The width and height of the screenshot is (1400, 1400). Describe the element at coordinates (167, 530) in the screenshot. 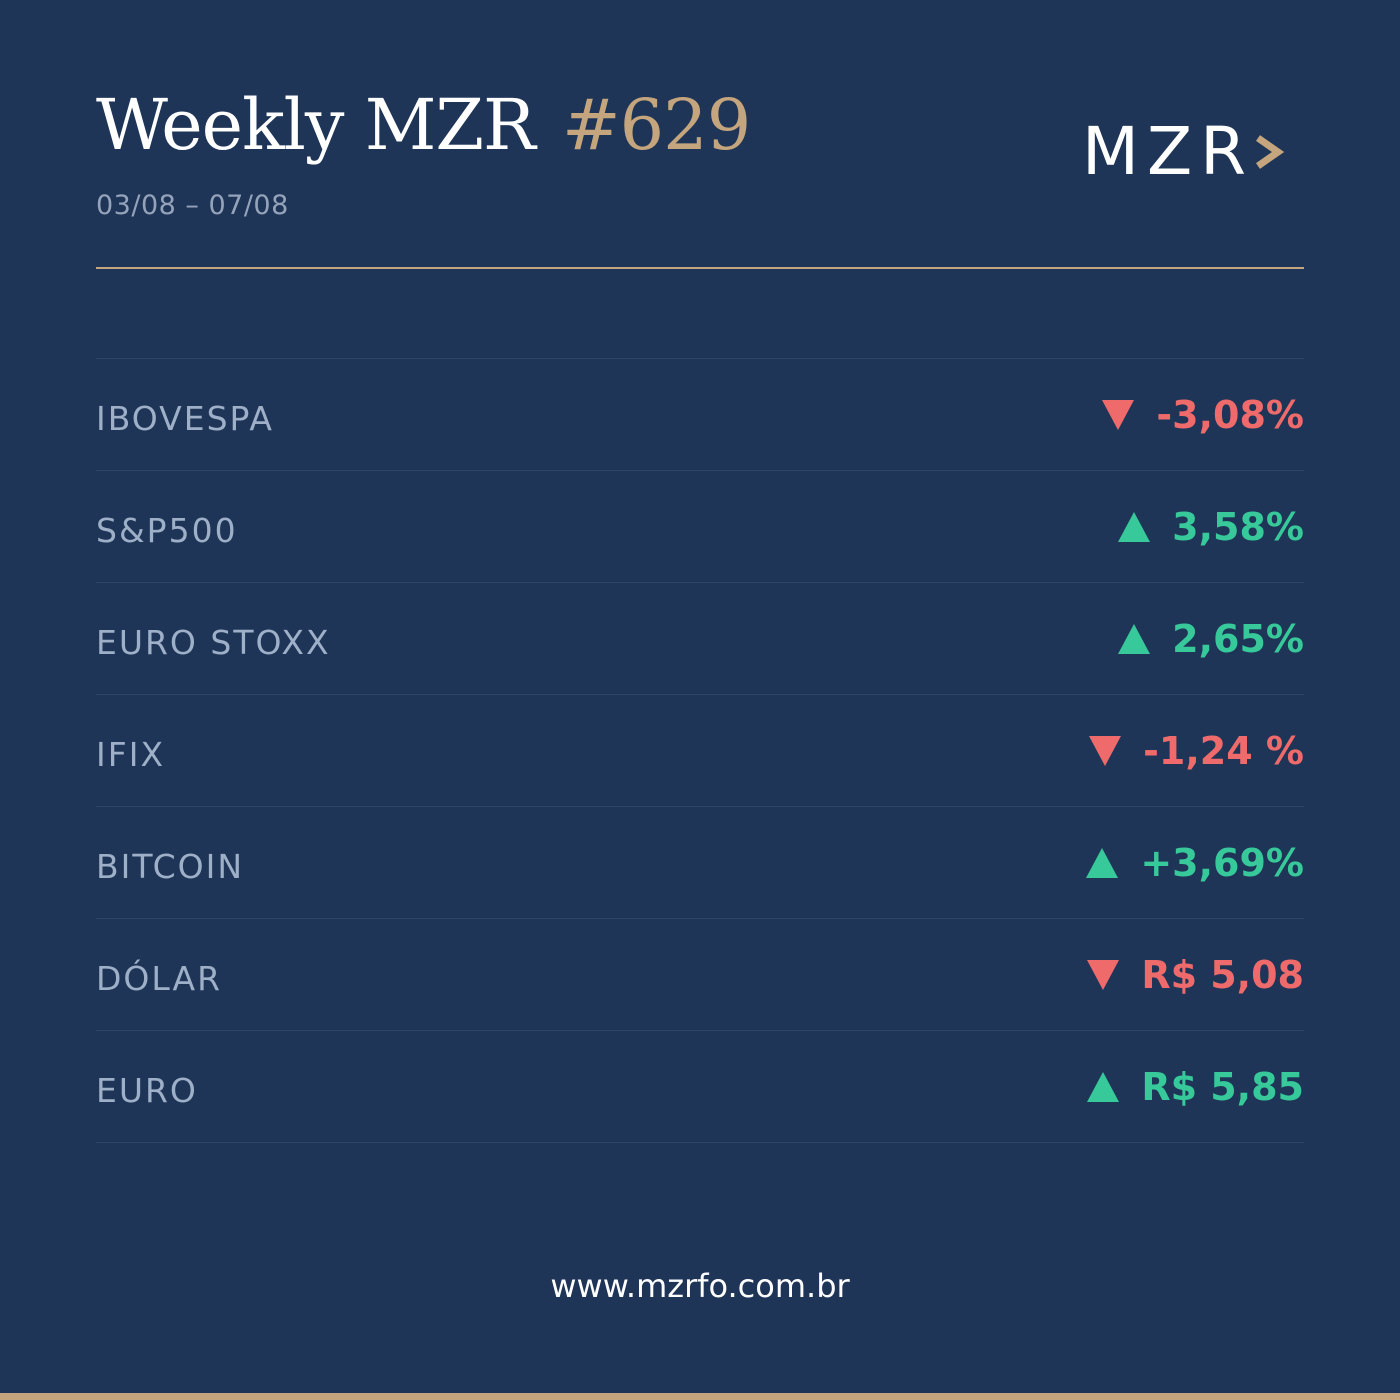

I see `row-label: S&P500` at that location.